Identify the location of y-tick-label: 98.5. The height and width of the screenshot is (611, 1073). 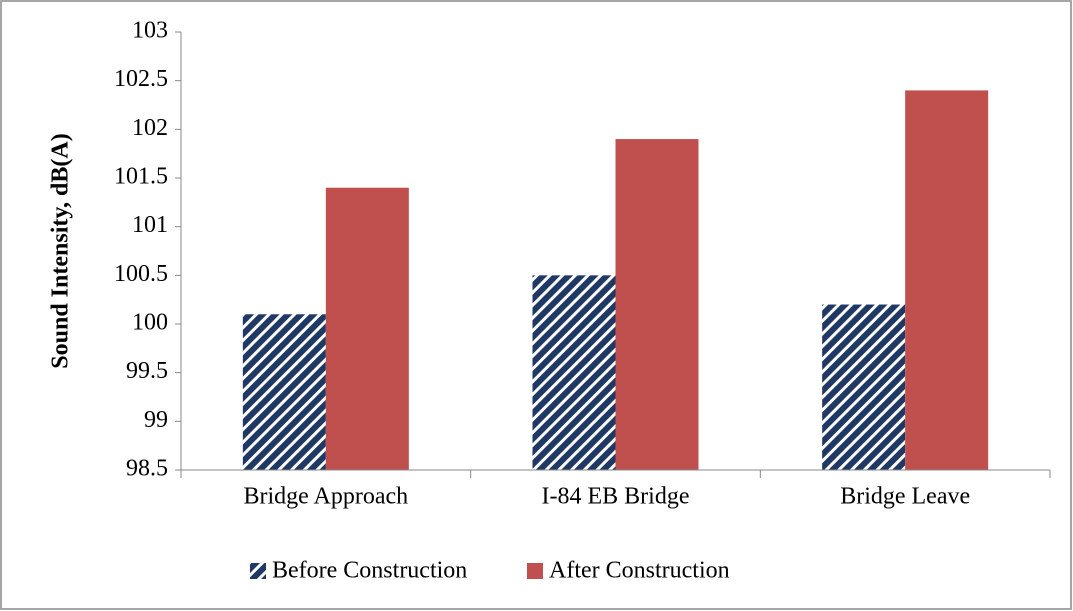
(147, 469).